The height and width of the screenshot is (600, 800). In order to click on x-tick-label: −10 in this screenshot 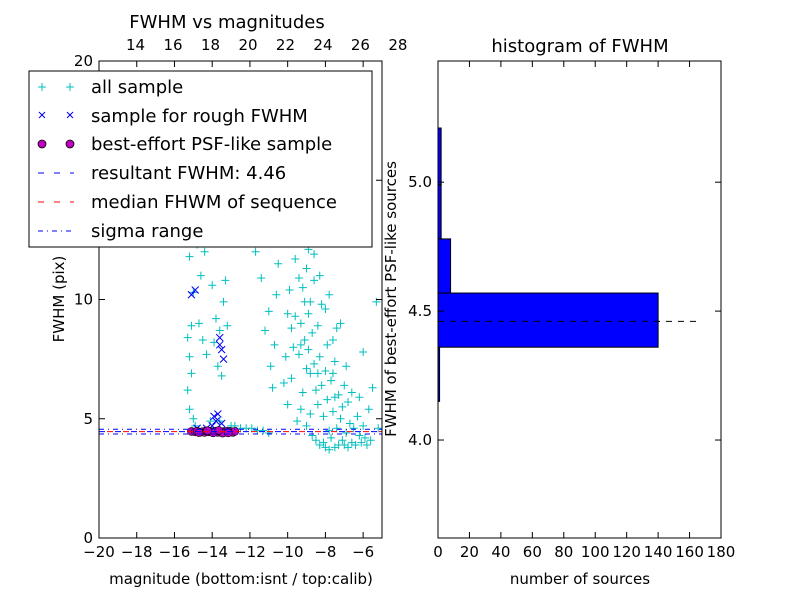, I will do `click(288, 552)`.